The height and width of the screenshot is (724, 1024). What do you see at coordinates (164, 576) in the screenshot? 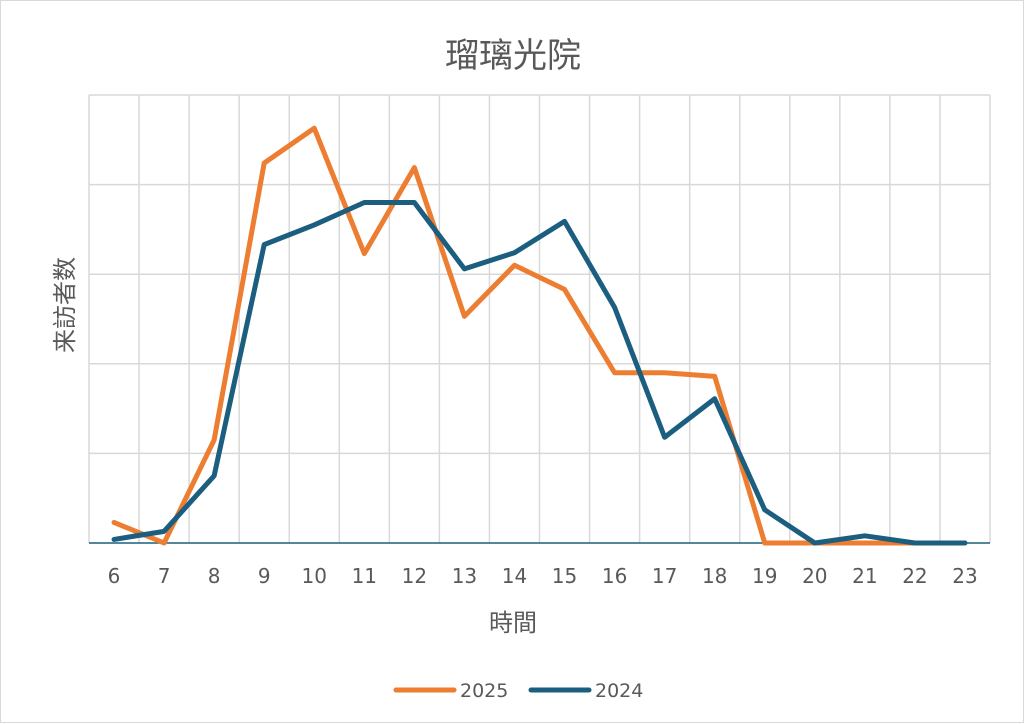
I see `x-tick-label: 7` at bounding box center [164, 576].